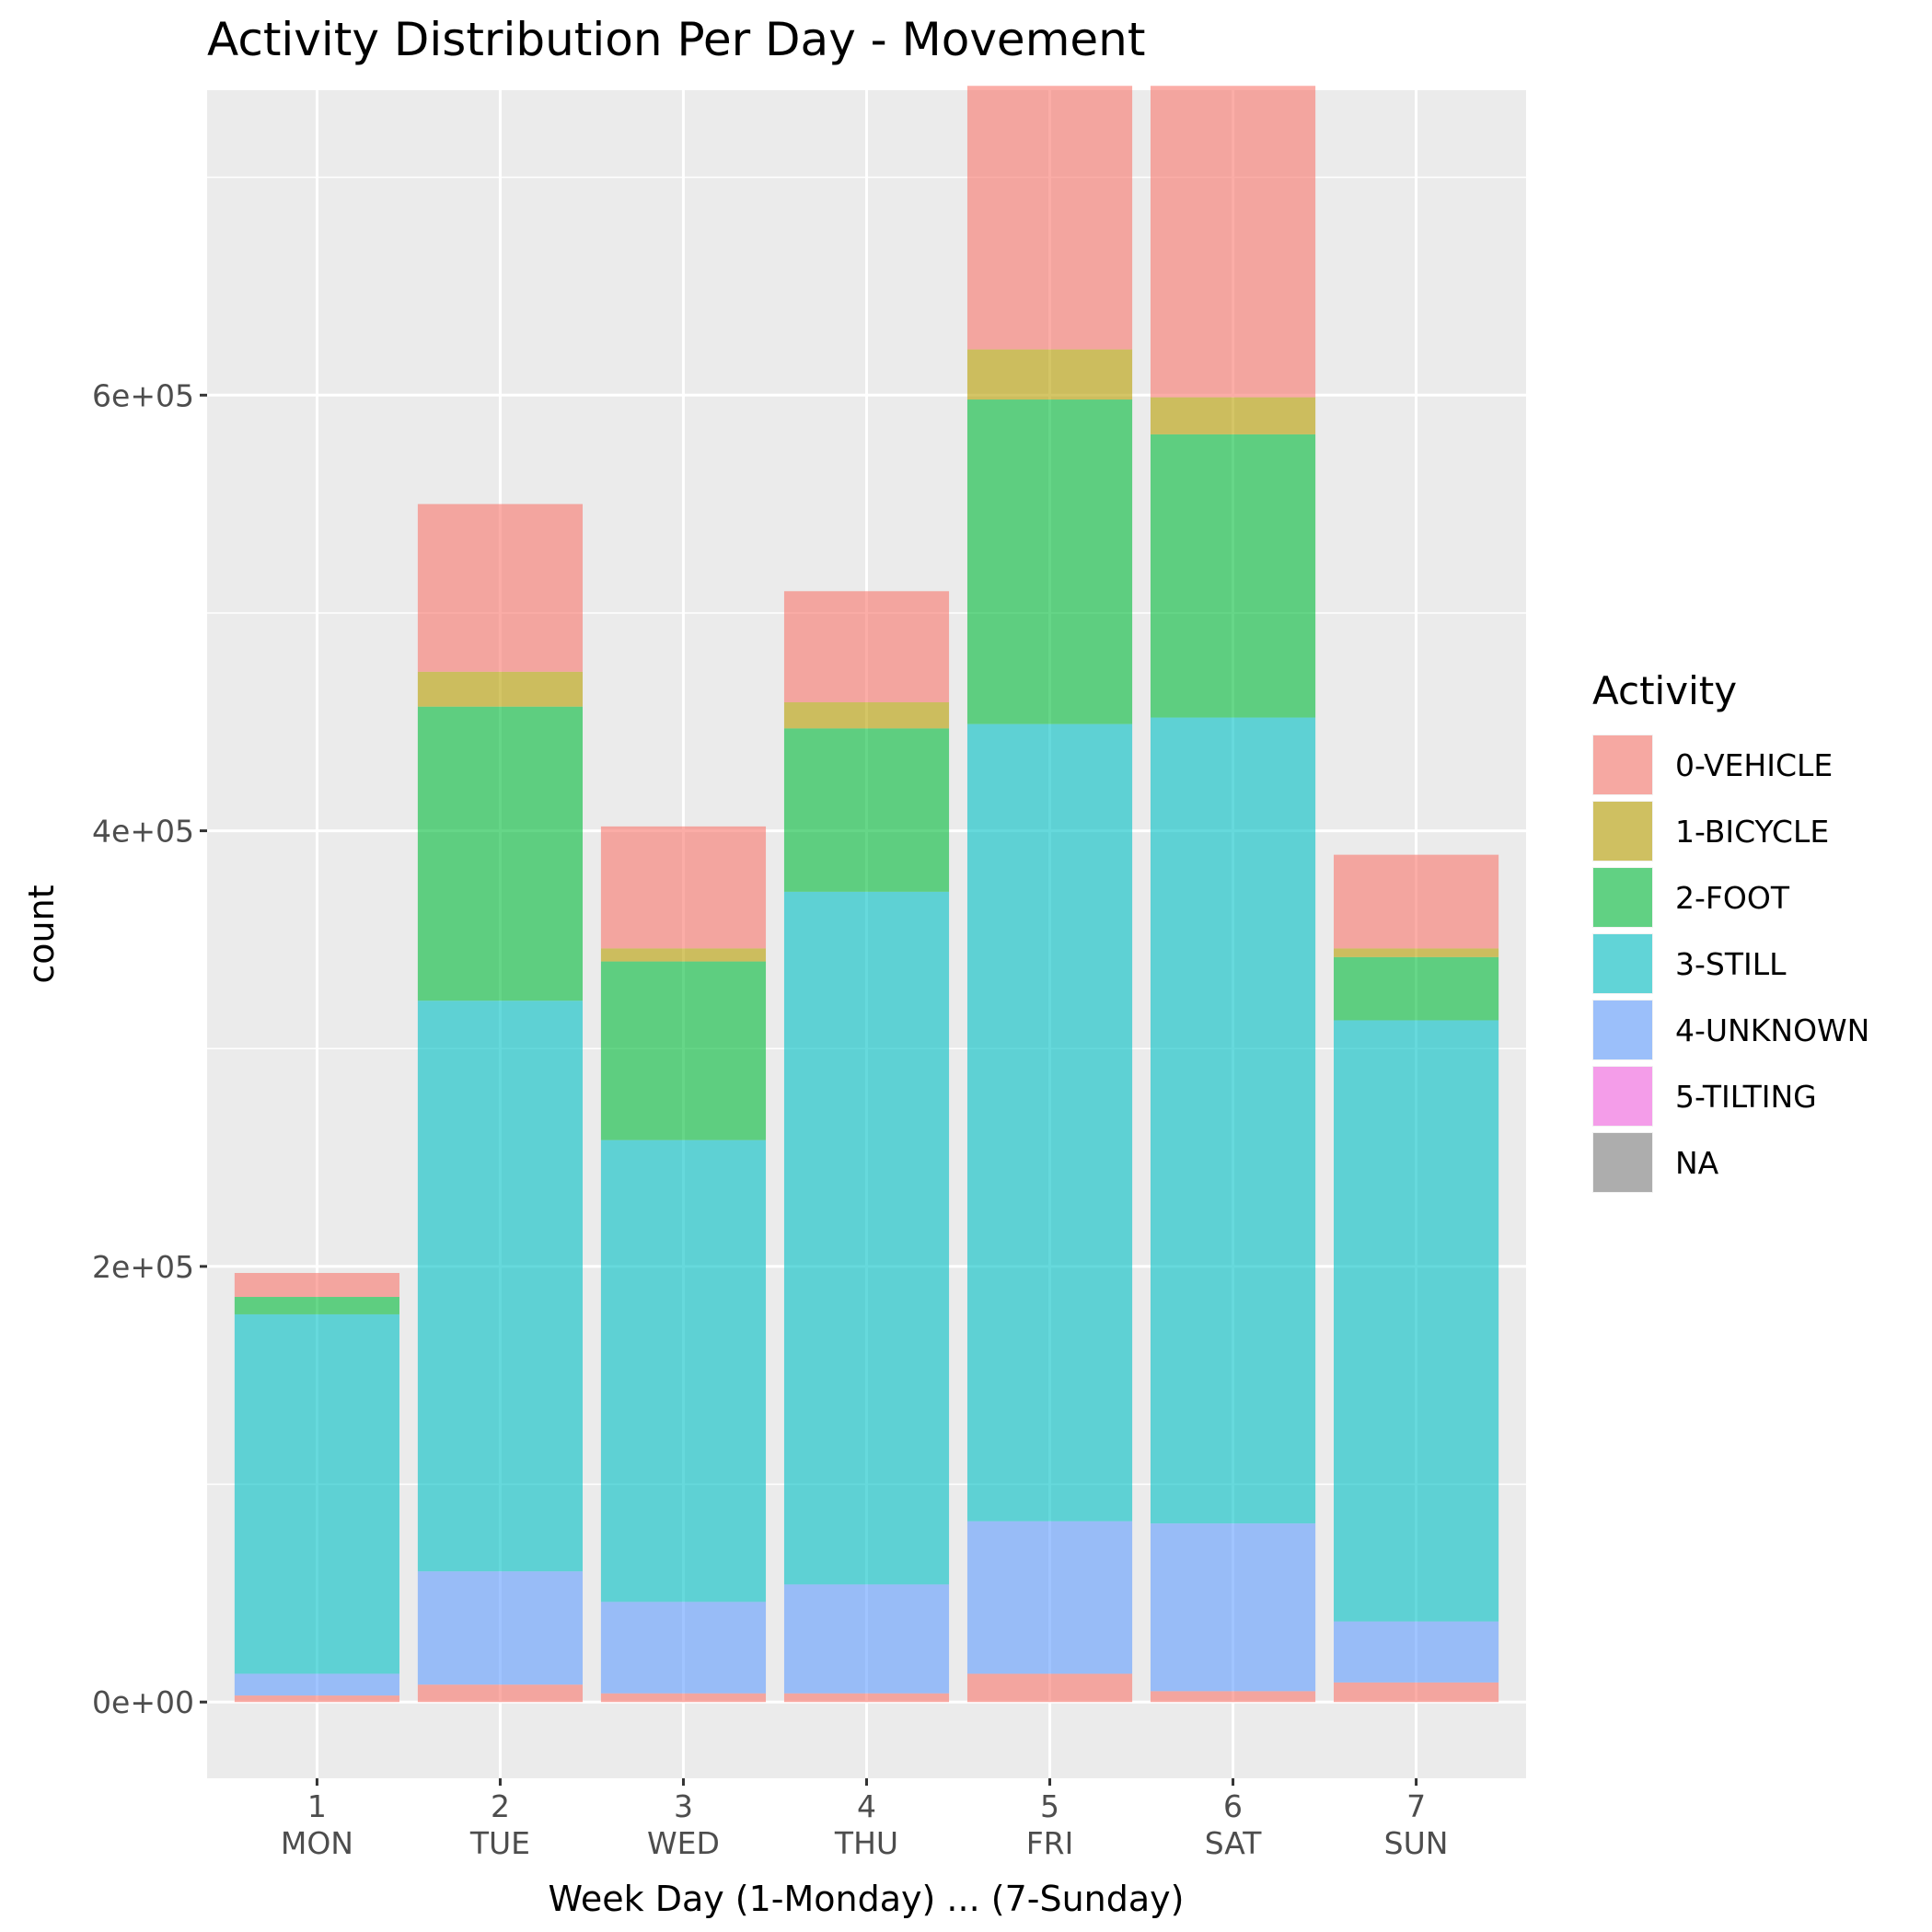 The width and height of the screenshot is (1932, 1932). I want to click on legend-label: 2-FOOT, so click(1733, 898).